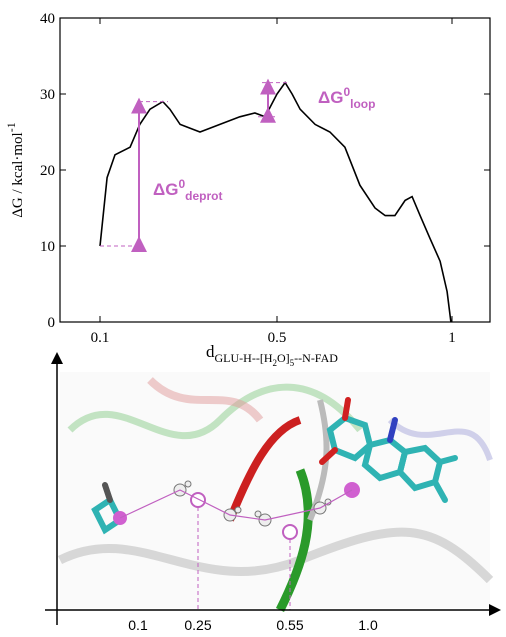 Image resolution: width=506 pixels, height=637 pixels. I want to click on annotation-part: deprot, so click(203, 196).